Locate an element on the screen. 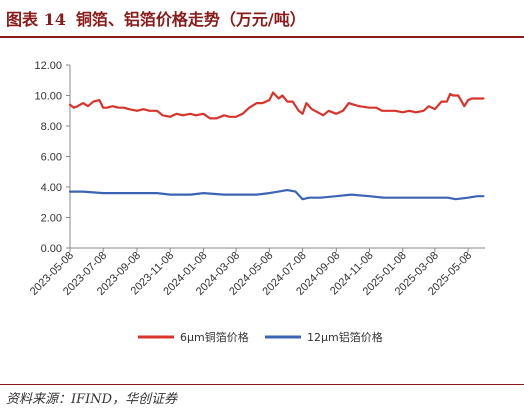 The height and width of the screenshot is (413, 524). y-tick-label: 12.00 is located at coordinates (48, 66).